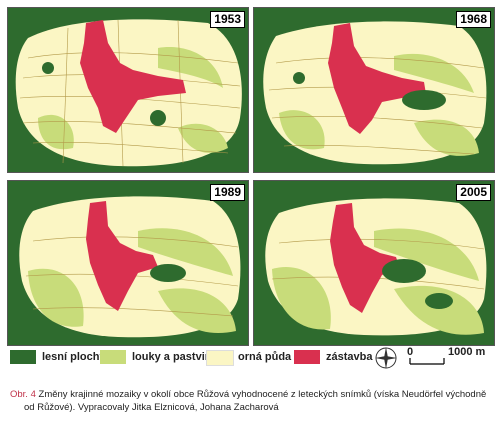 The height and width of the screenshot is (427, 500). Describe the element at coordinates (220, 358) in the screenshot. I see `legend-swatch-arable` at that location.